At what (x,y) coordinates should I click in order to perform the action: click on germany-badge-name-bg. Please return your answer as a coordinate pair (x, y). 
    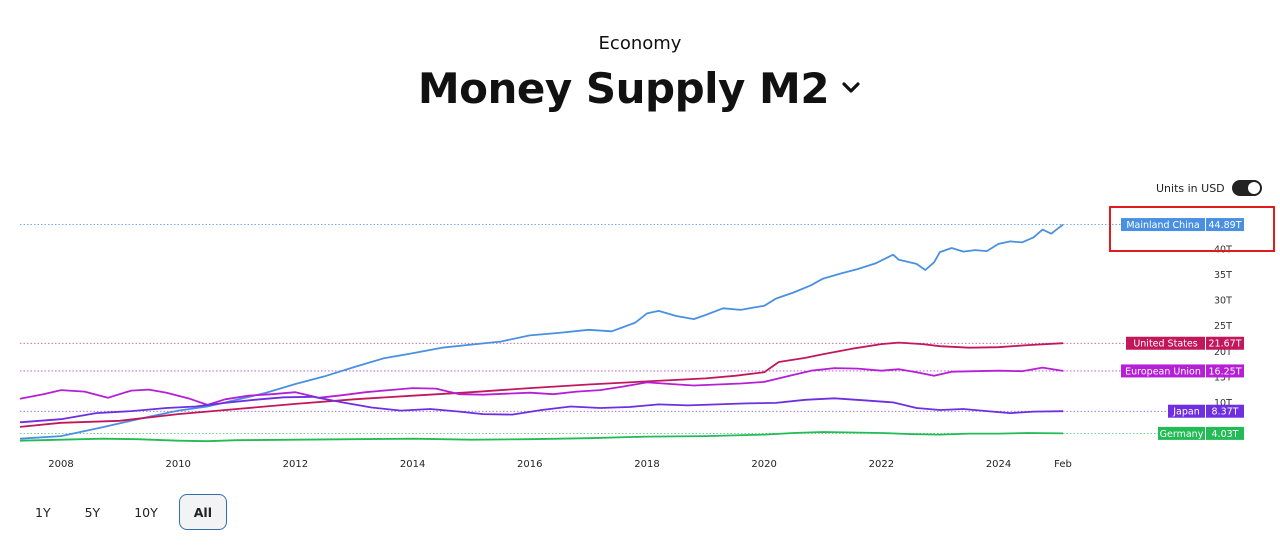
    Looking at the image, I should click on (1181, 433).